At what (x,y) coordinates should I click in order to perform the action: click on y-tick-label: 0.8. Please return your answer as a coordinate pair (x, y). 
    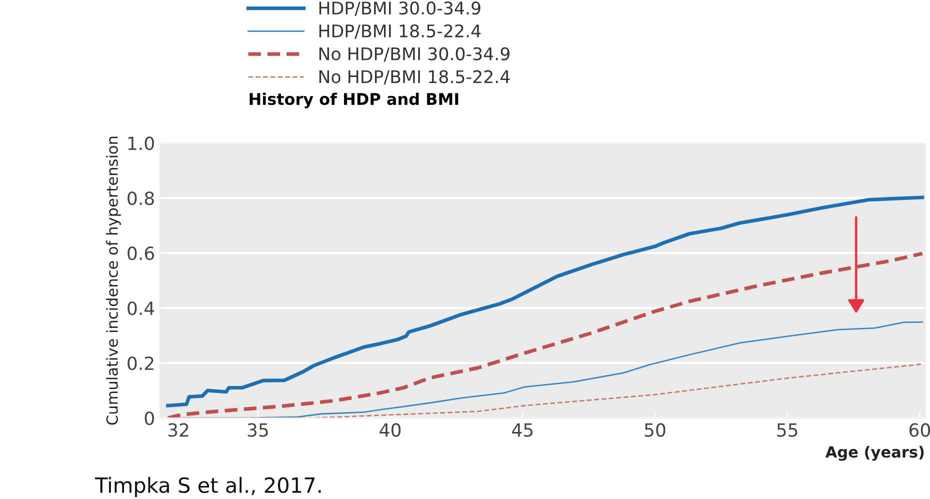
    Looking at the image, I should click on (141, 198).